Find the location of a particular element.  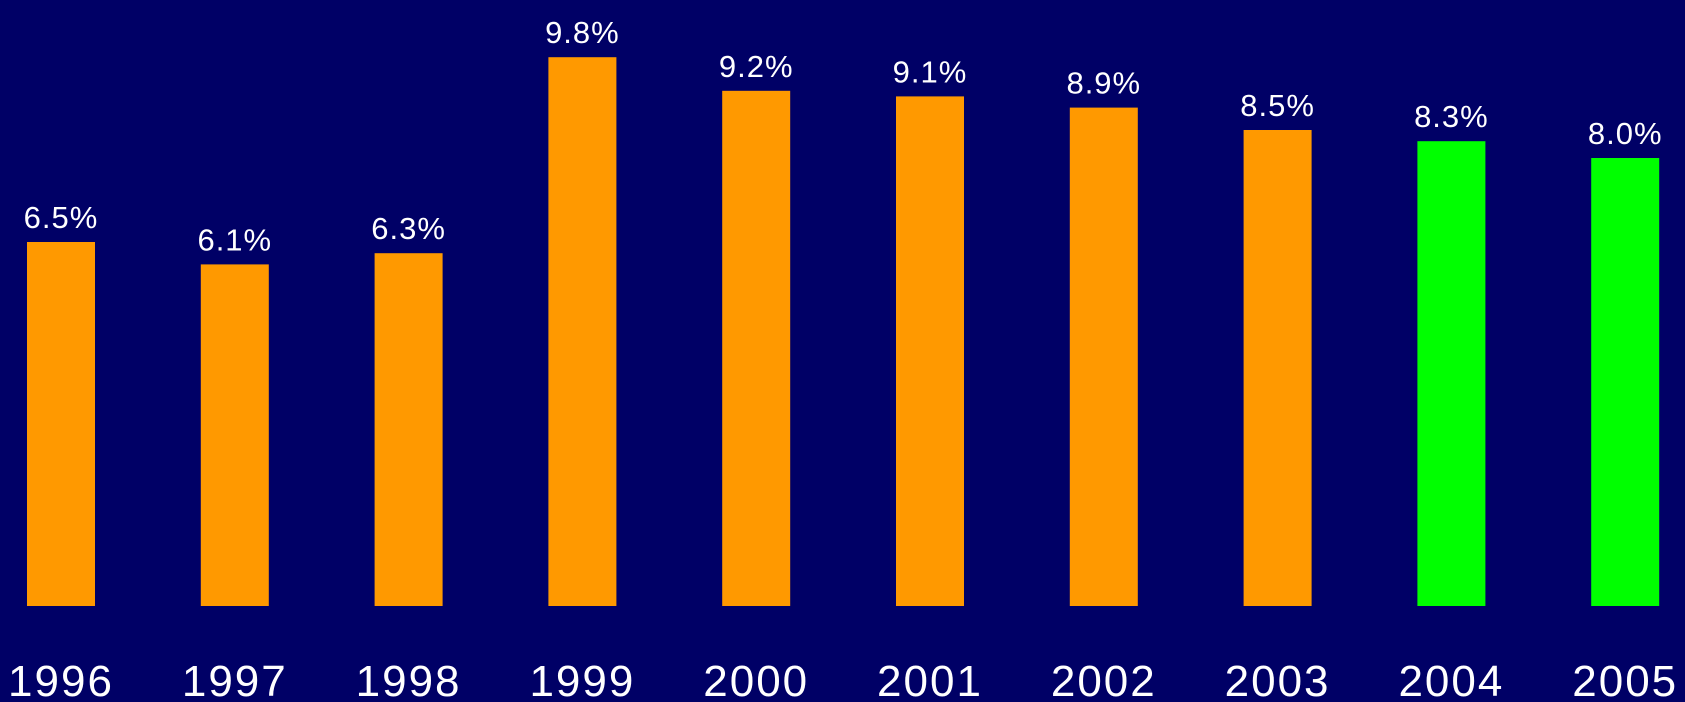

category-label-2003: 2003 is located at coordinates (1278, 679).